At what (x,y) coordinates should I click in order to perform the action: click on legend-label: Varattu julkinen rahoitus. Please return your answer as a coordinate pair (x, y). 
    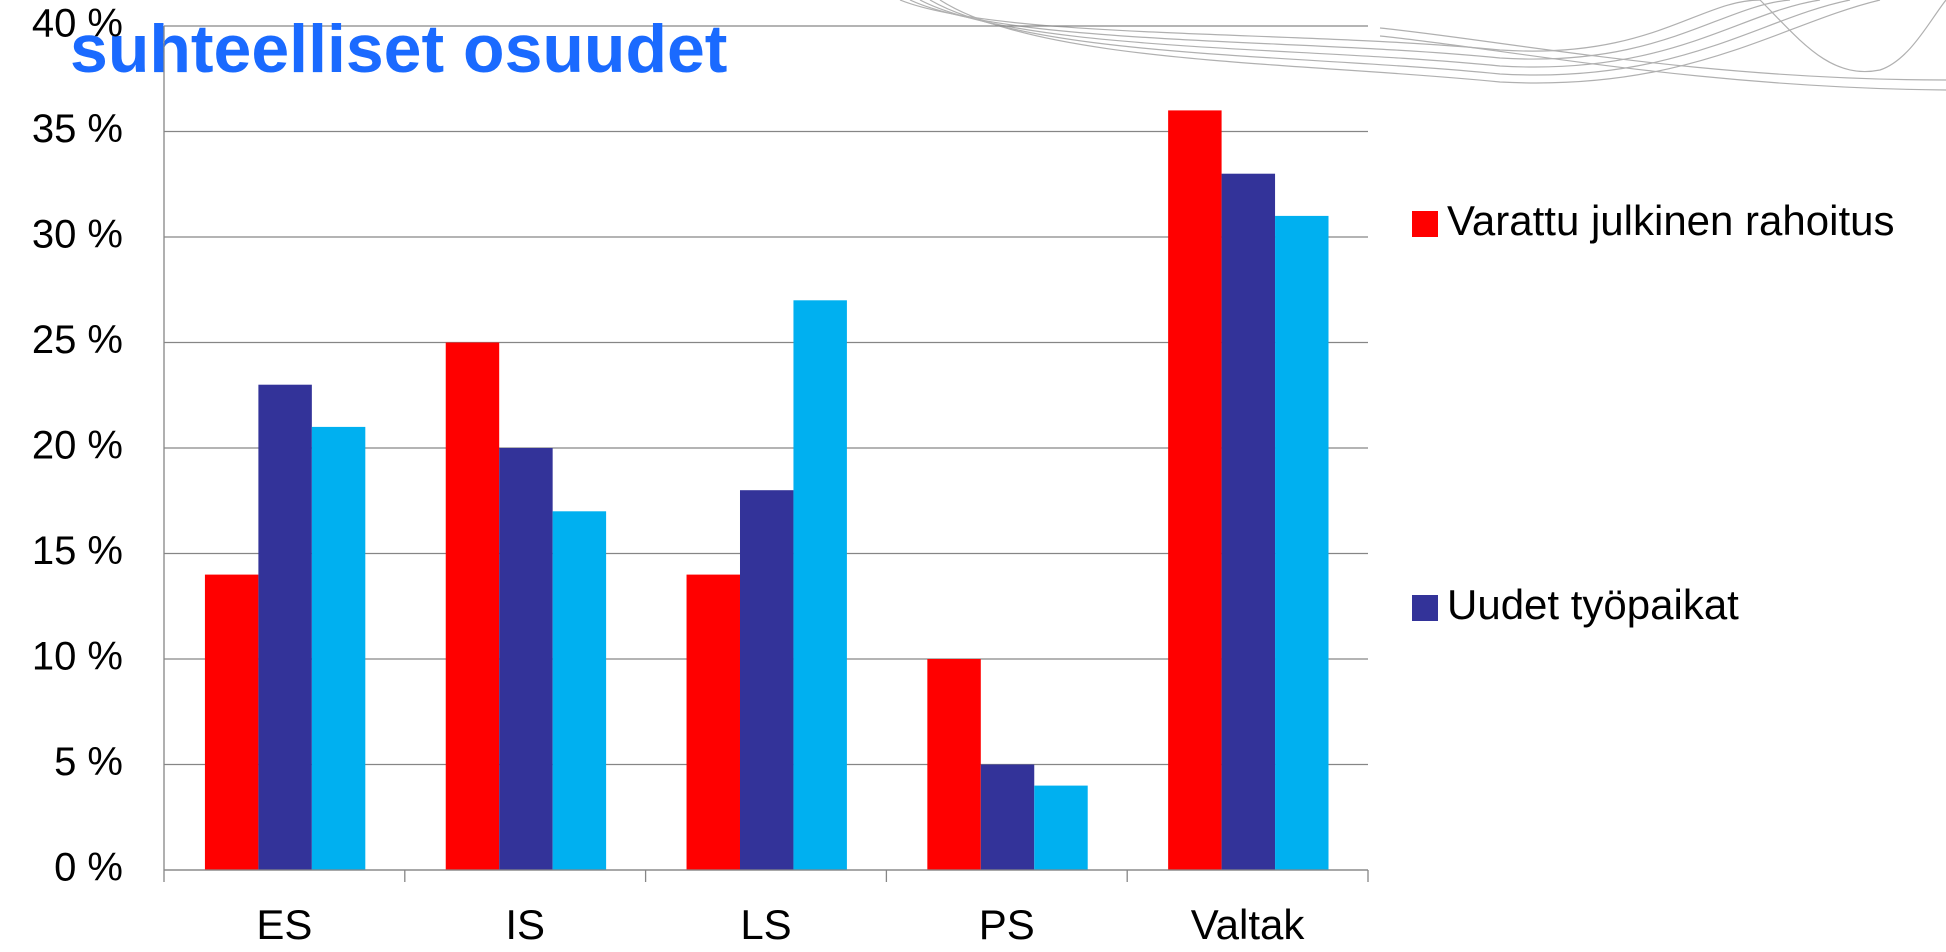
    Looking at the image, I should click on (1670, 220).